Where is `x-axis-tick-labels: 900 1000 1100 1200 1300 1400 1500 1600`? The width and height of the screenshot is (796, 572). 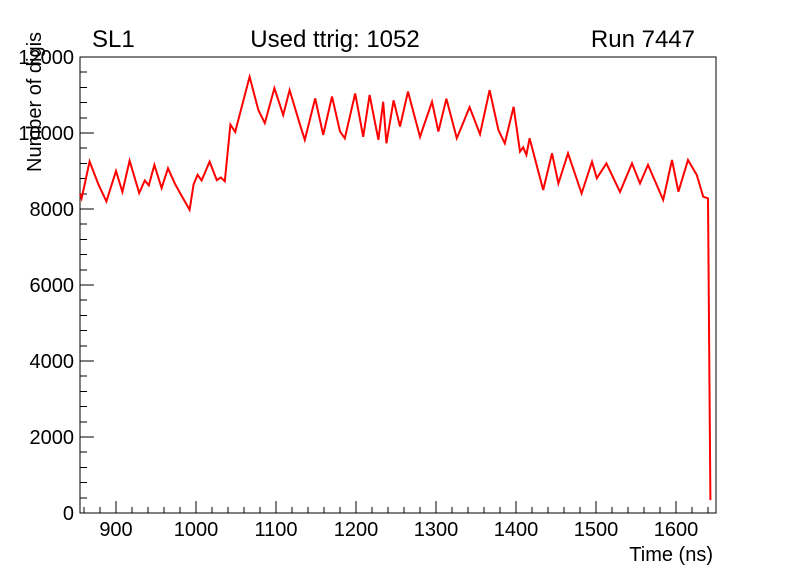
x-axis-tick-labels: 900 1000 1100 1200 1300 1400 1500 1600 is located at coordinates (398, 530).